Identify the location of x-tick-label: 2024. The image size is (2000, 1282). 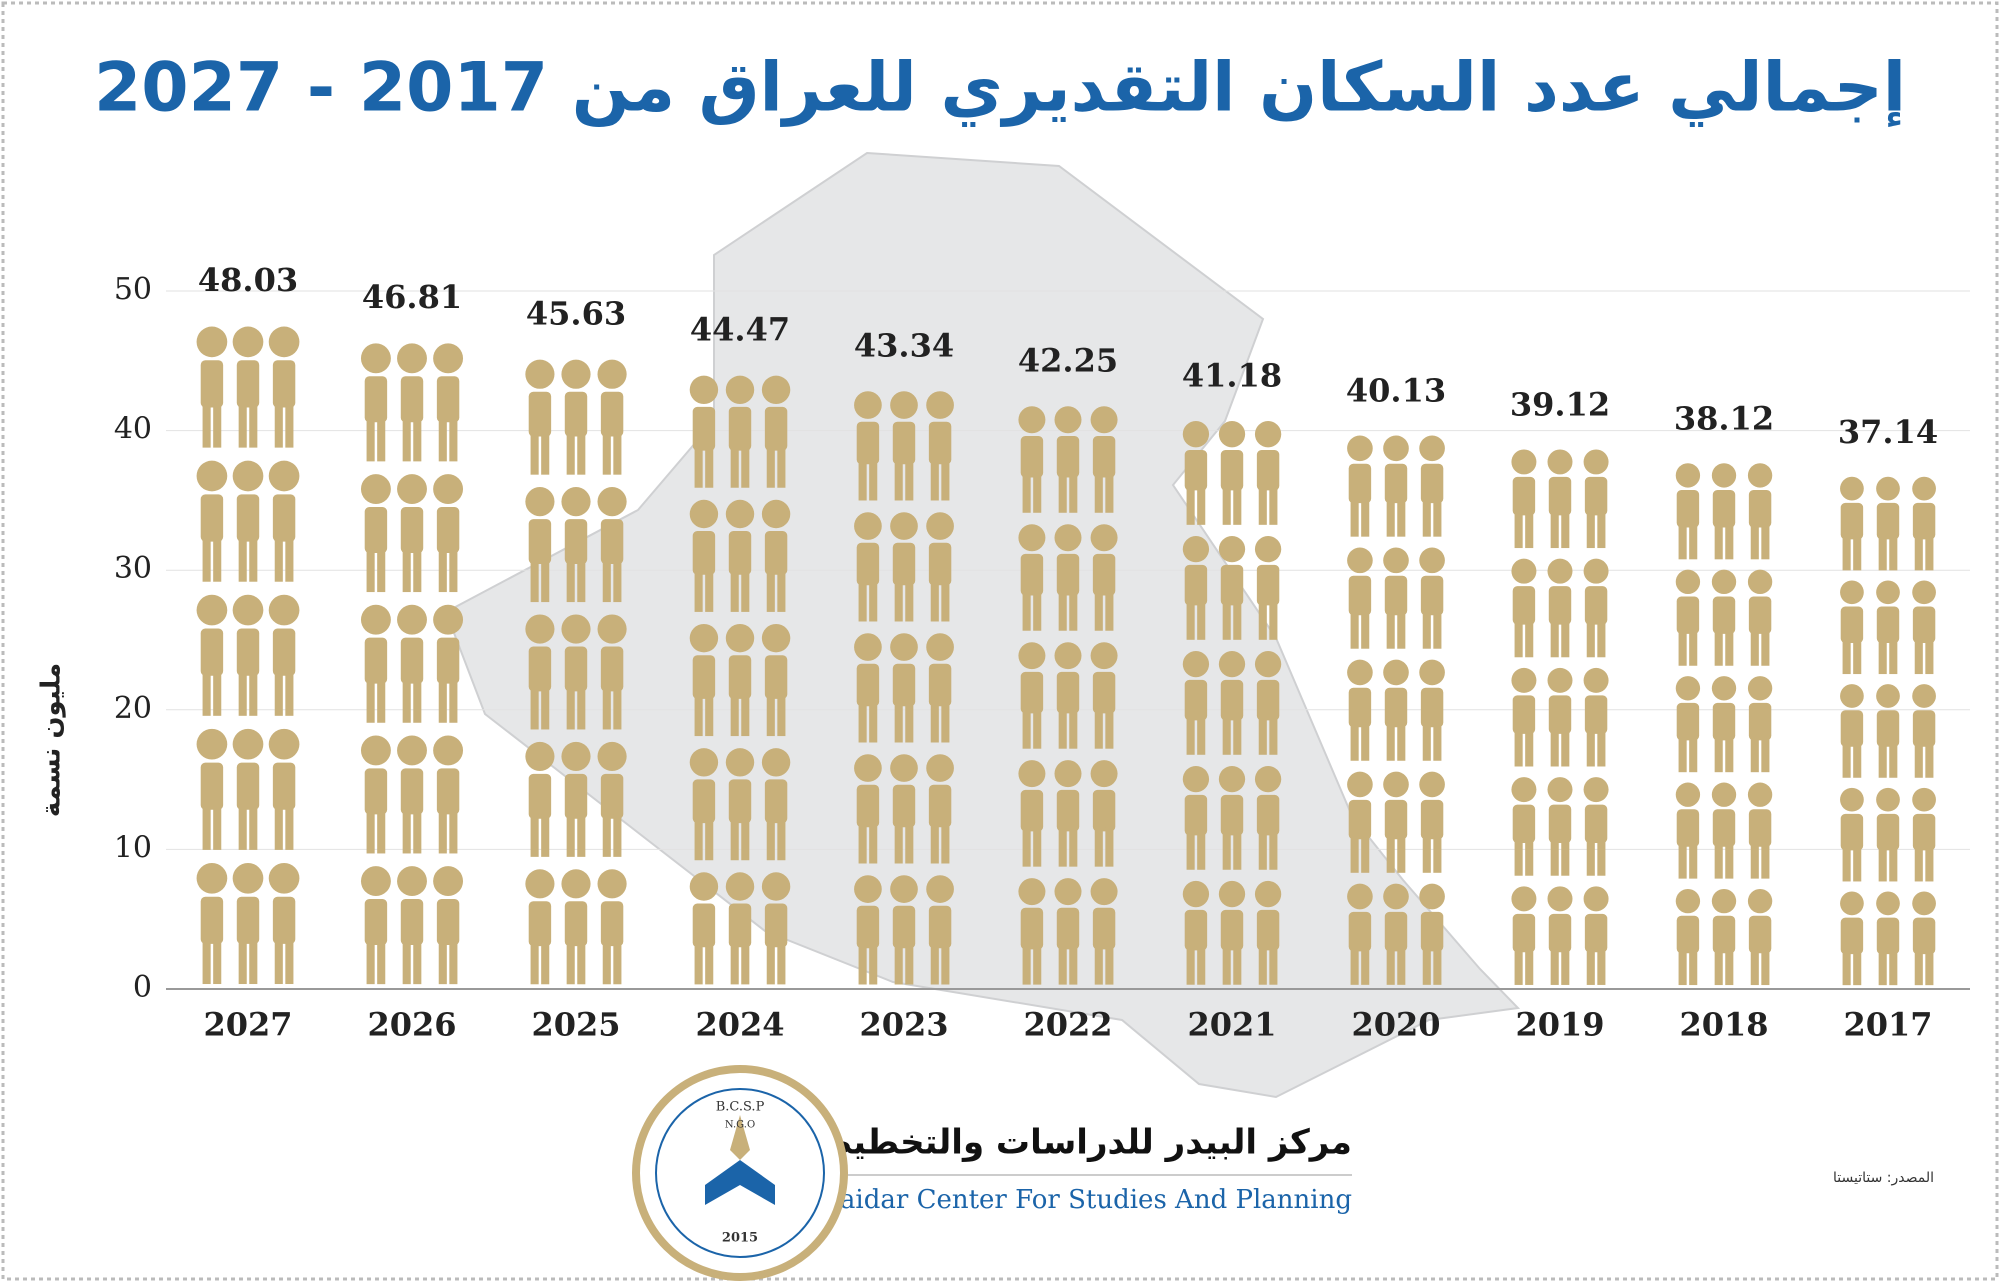
(739, 1025).